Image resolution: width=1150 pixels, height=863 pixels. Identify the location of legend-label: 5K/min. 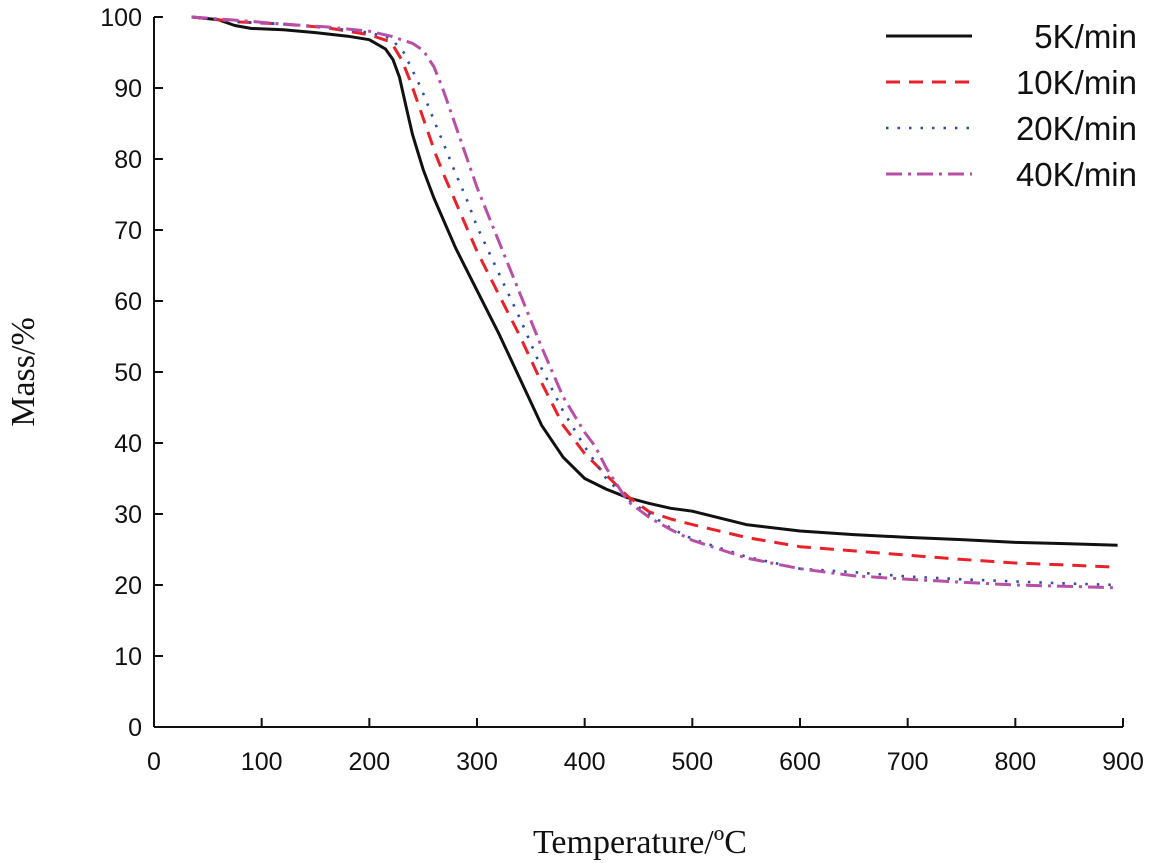
(1085, 36).